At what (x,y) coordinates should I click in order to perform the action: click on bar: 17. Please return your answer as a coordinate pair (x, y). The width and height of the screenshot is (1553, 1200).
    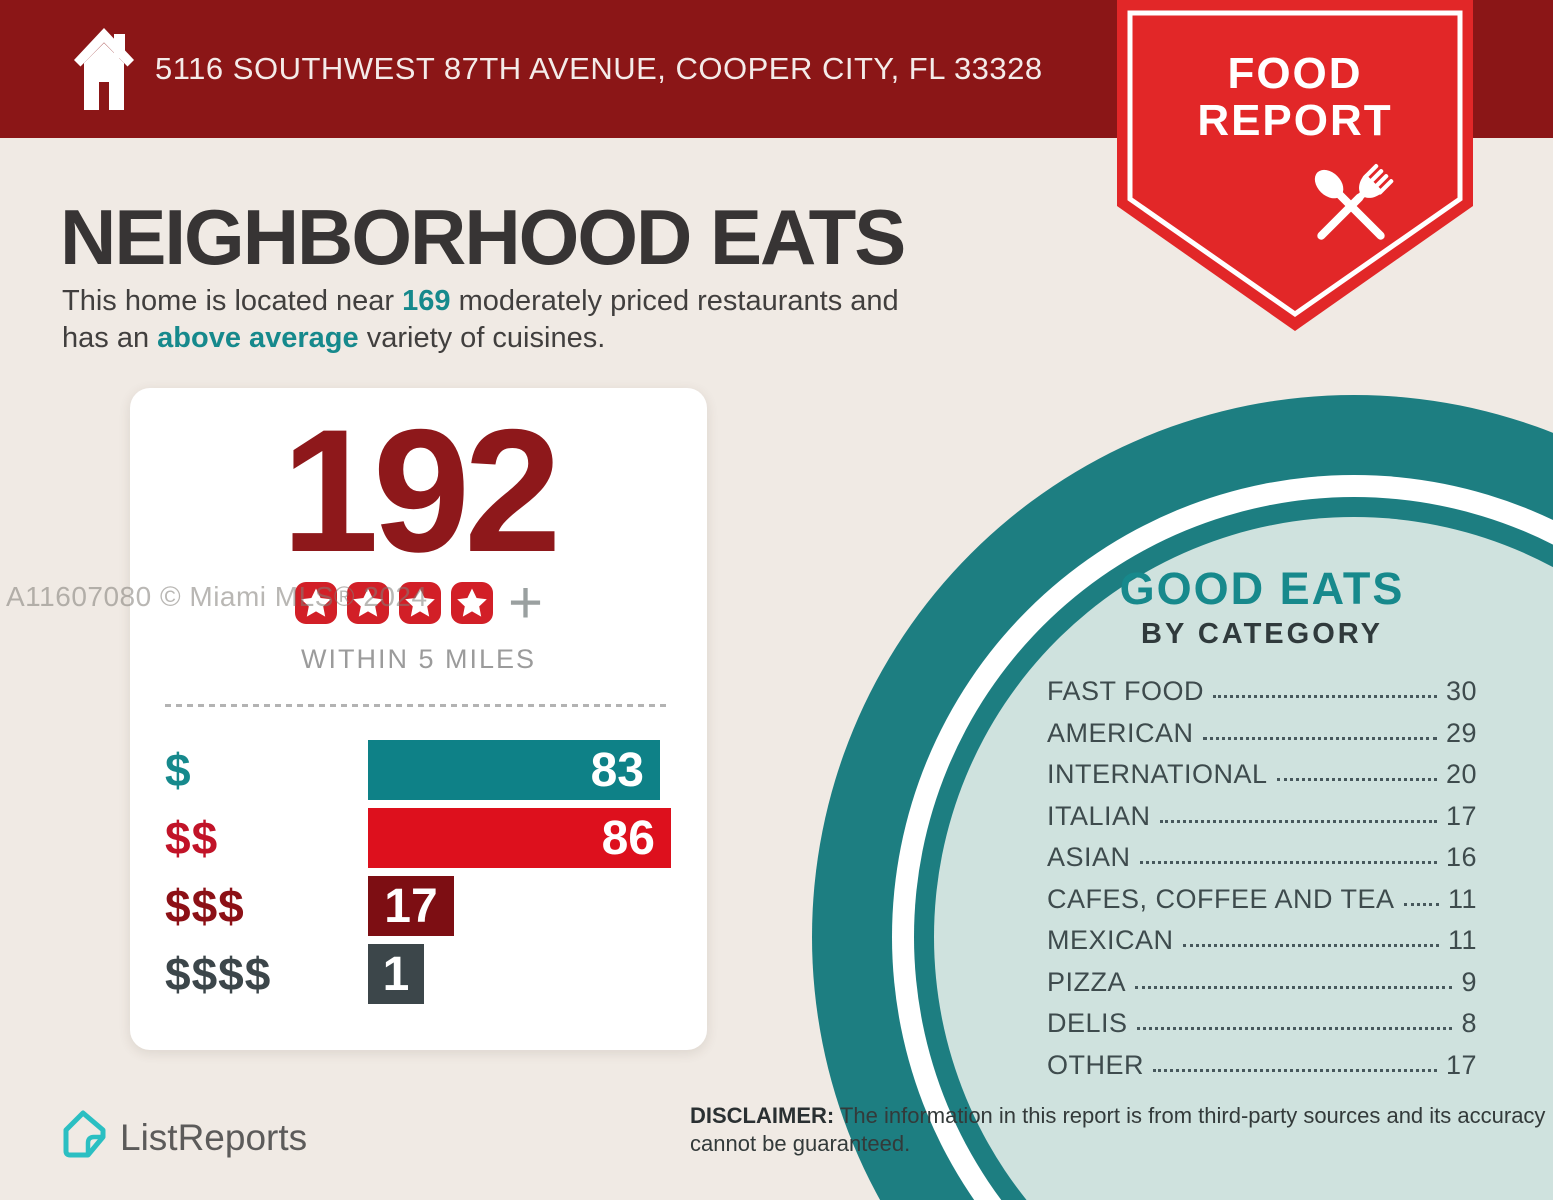
    Looking at the image, I should click on (411, 906).